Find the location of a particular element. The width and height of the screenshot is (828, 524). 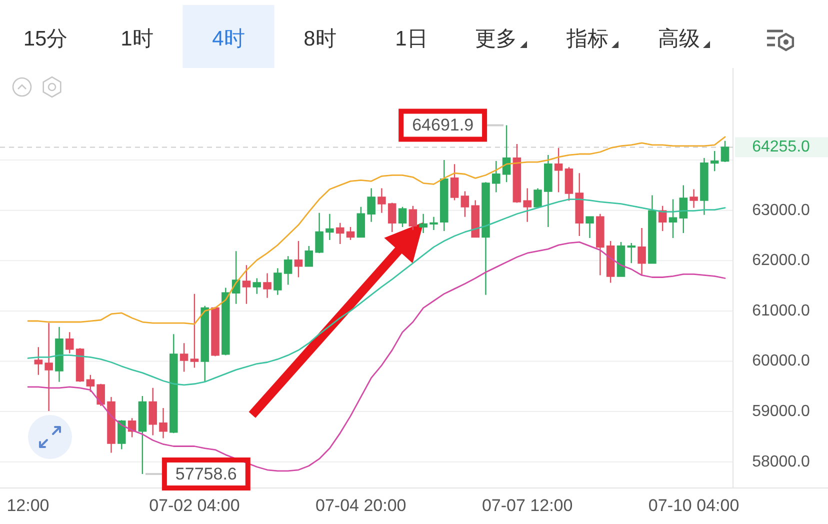

x-tick-label: 07-10 04:00 is located at coordinates (694, 505).